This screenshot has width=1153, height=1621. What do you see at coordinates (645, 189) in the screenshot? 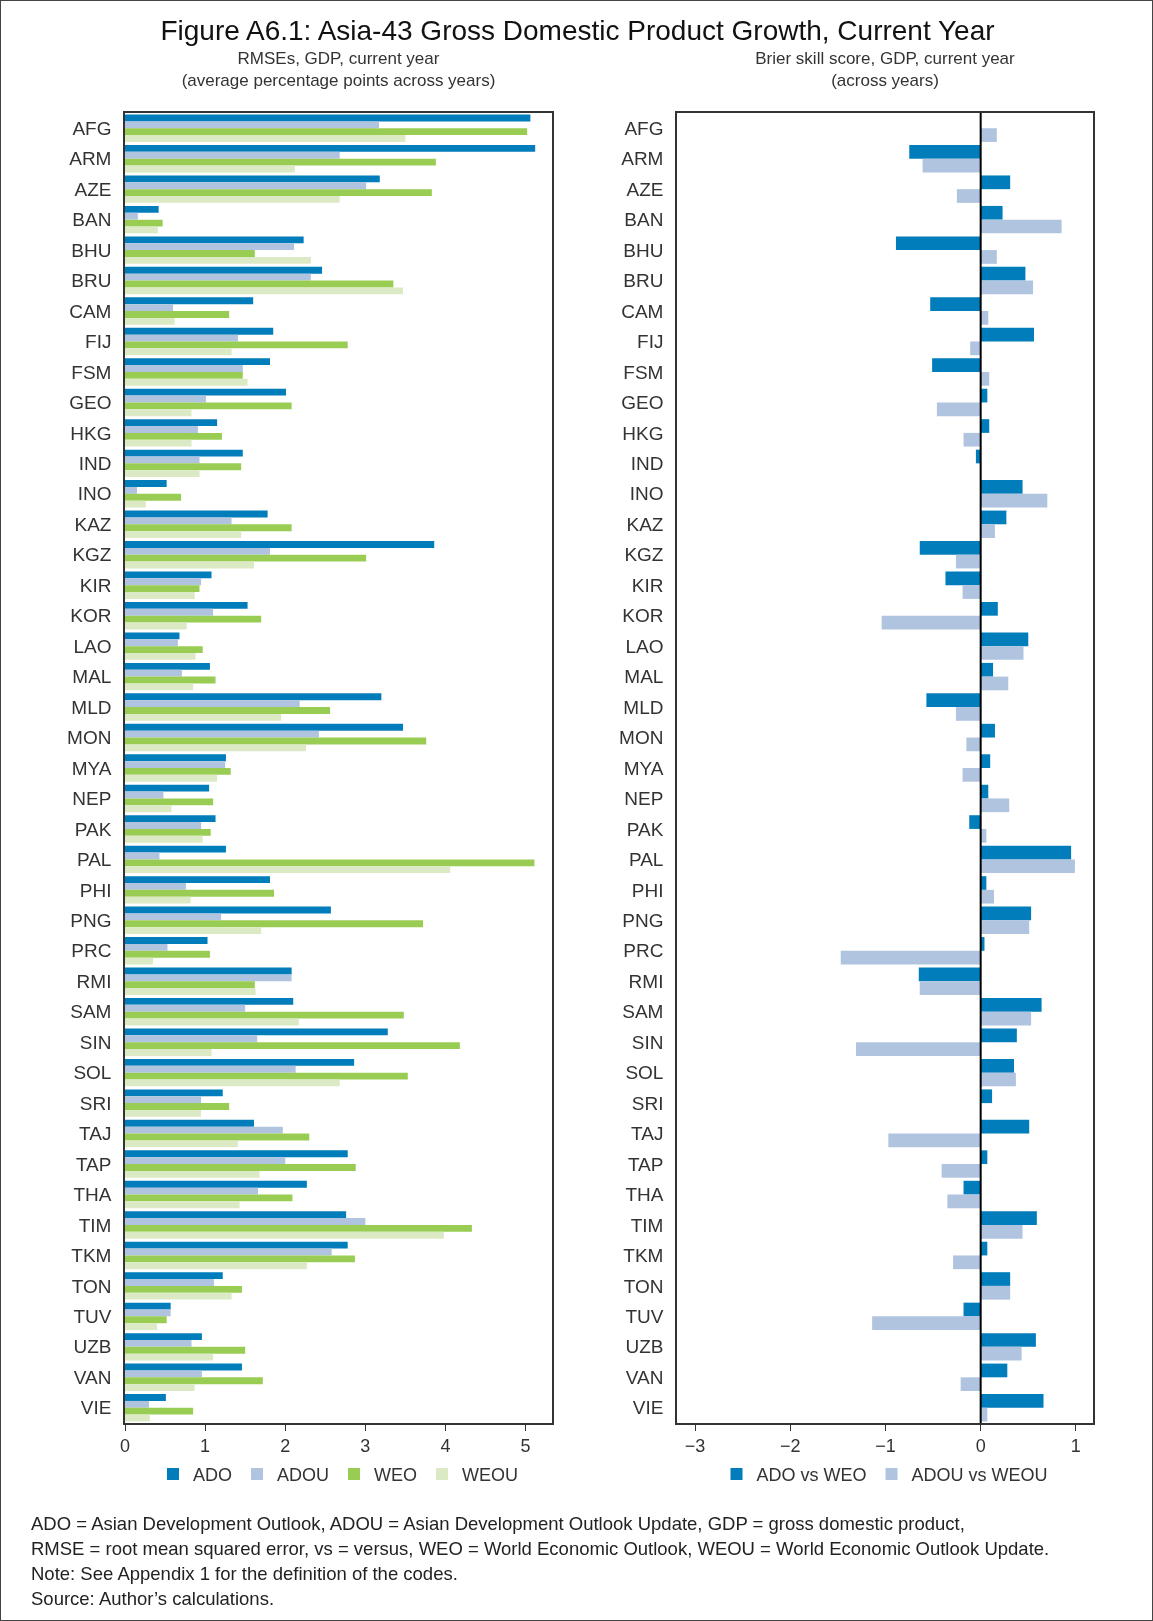
I see `y-tick-label: AZE` at bounding box center [645, 189].